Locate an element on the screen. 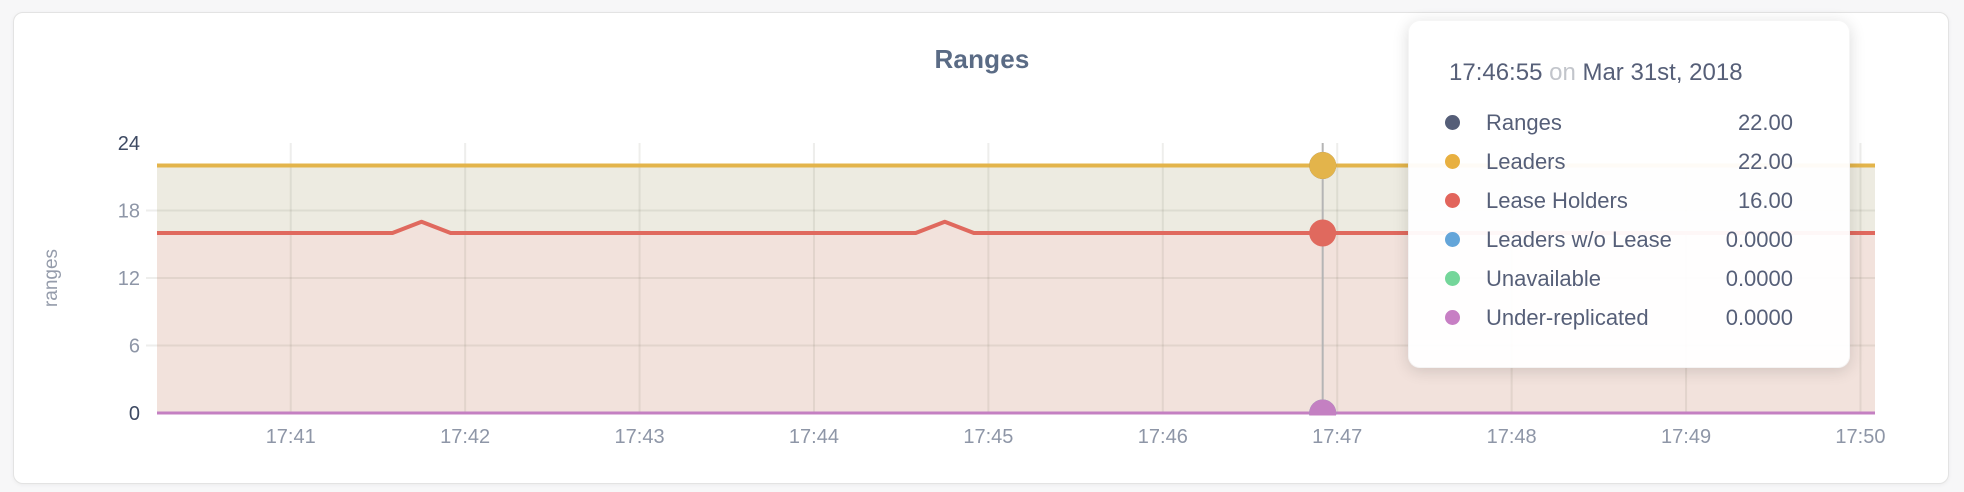 Image resolution: width=1964 pixels, height=492 pixels. tooltip-row: Lease Holders 16.00 is located at coordinates (1629, 200).